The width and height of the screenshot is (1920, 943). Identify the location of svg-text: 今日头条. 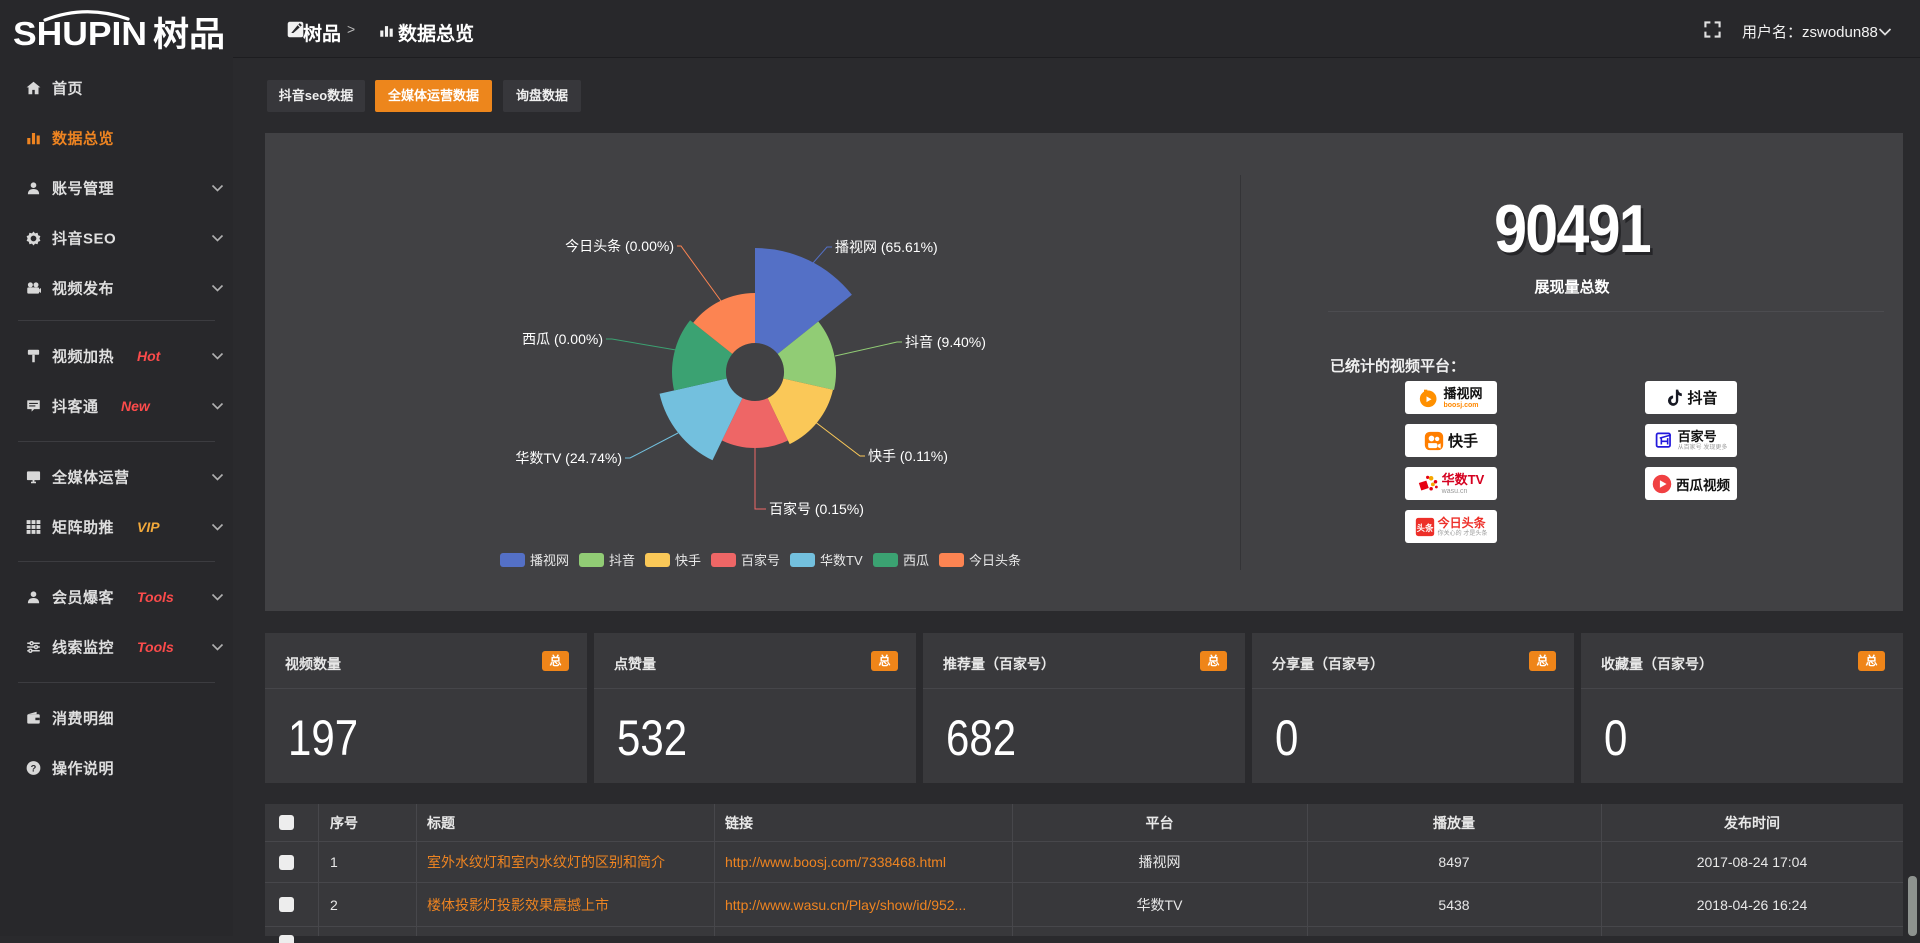
(995, 560).